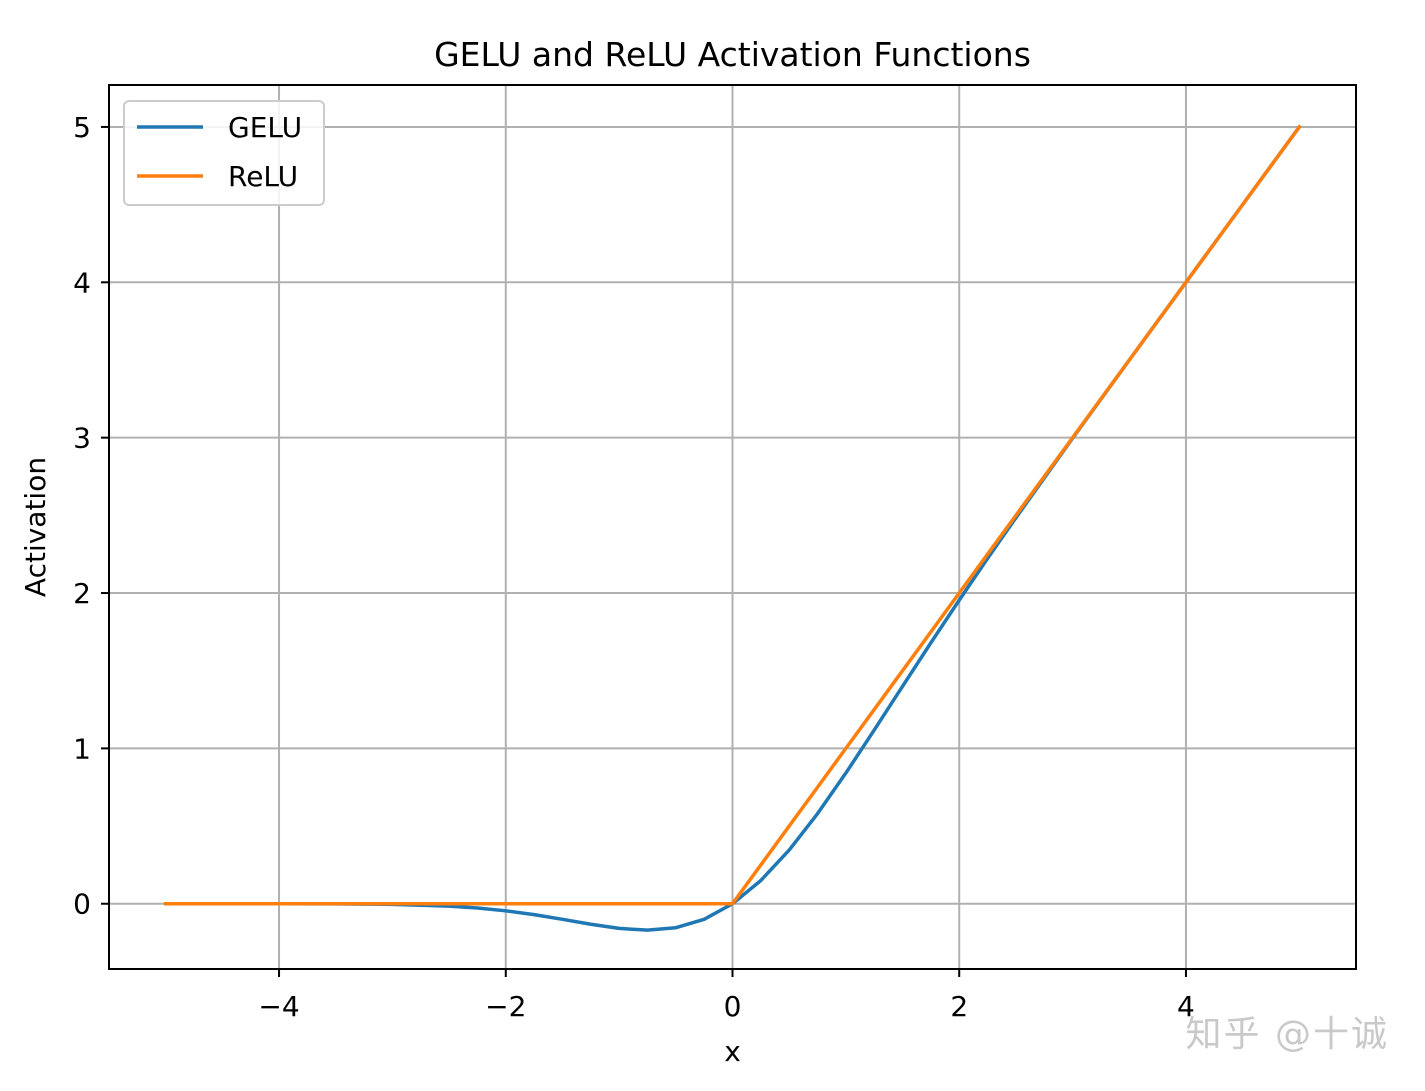 This screenshot has height=1091, width=1425. Describe the element at coordinates (1186, 1006) in the screenshot. I see `x-tick-label: 4` at that location.